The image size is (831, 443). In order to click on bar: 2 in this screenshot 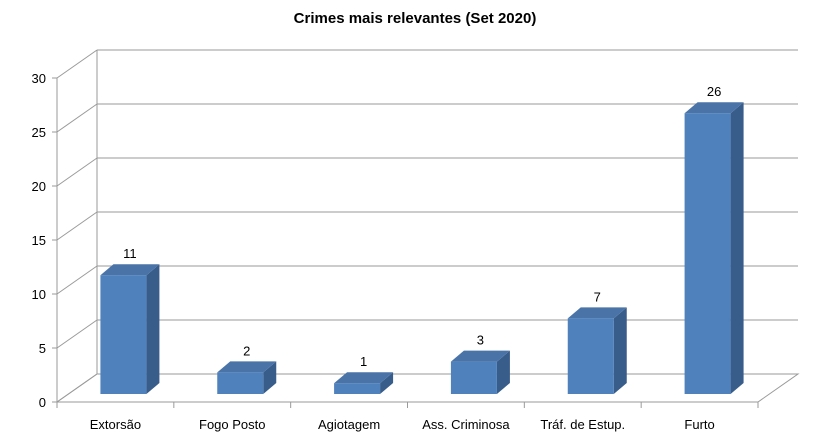, I will do `click(247, 368)`.